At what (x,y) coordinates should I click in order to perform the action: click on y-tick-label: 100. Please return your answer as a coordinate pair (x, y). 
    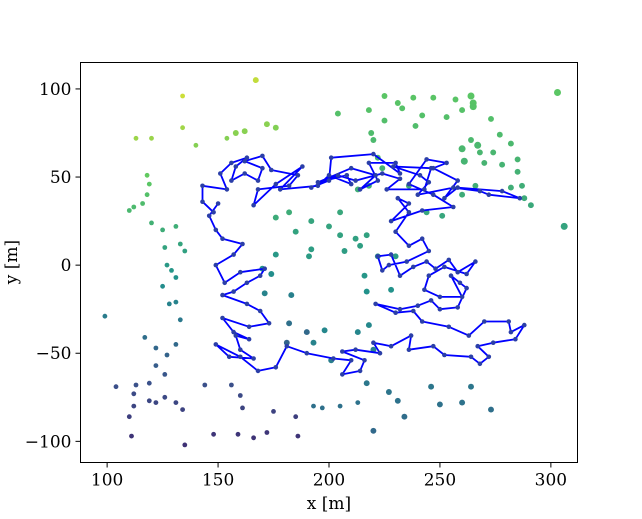
    Looking at the image, I should click on (55, 90).